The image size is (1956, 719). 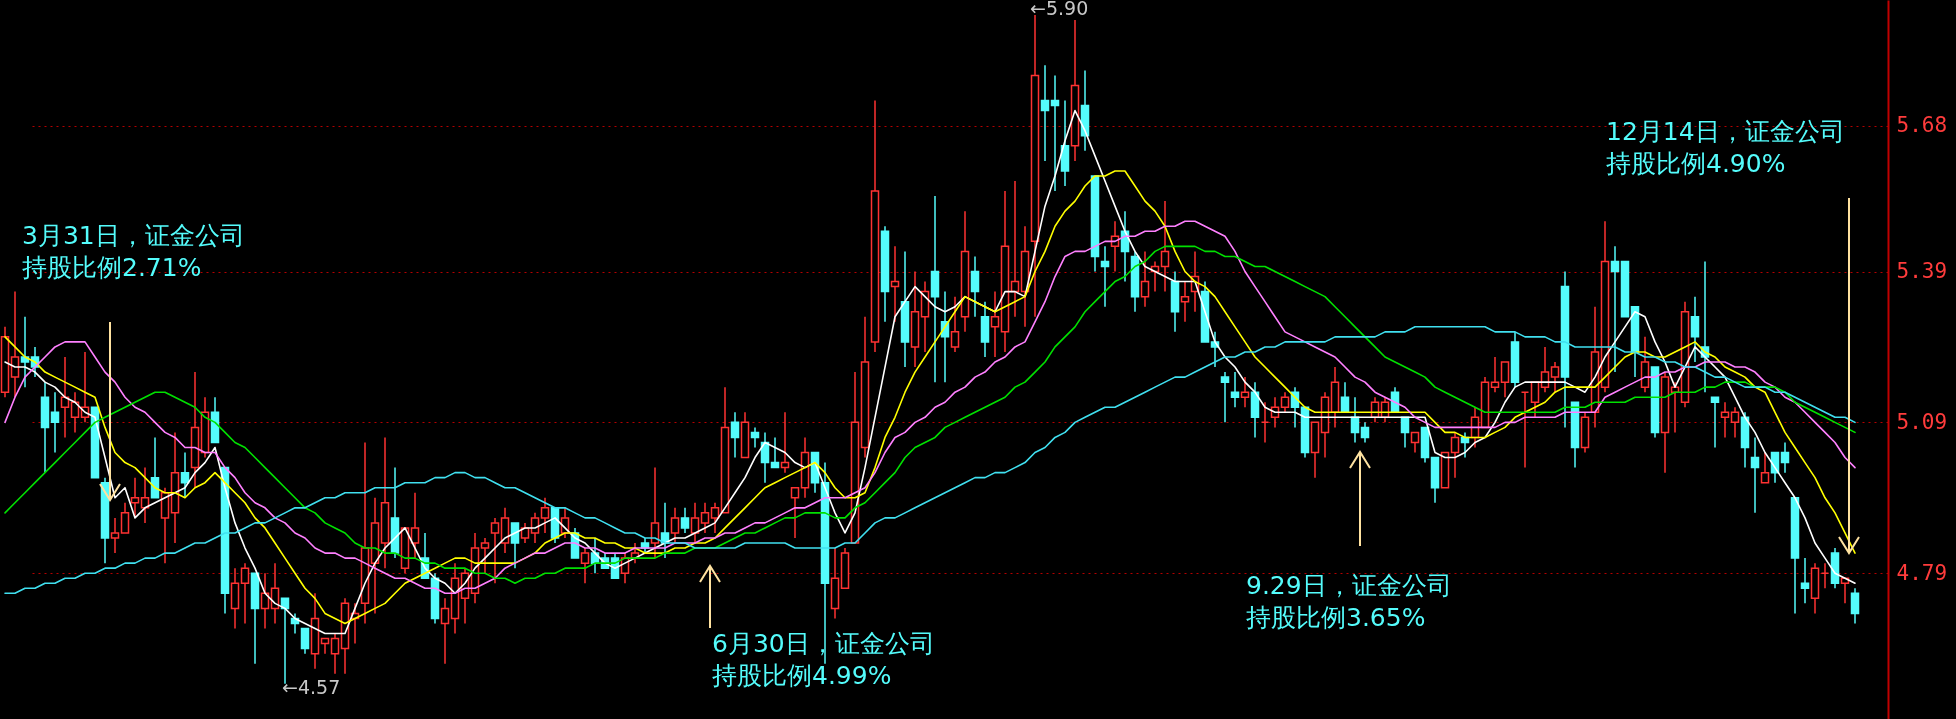 I want to click on annotation: ←4.57, so click(x=311, y=687).